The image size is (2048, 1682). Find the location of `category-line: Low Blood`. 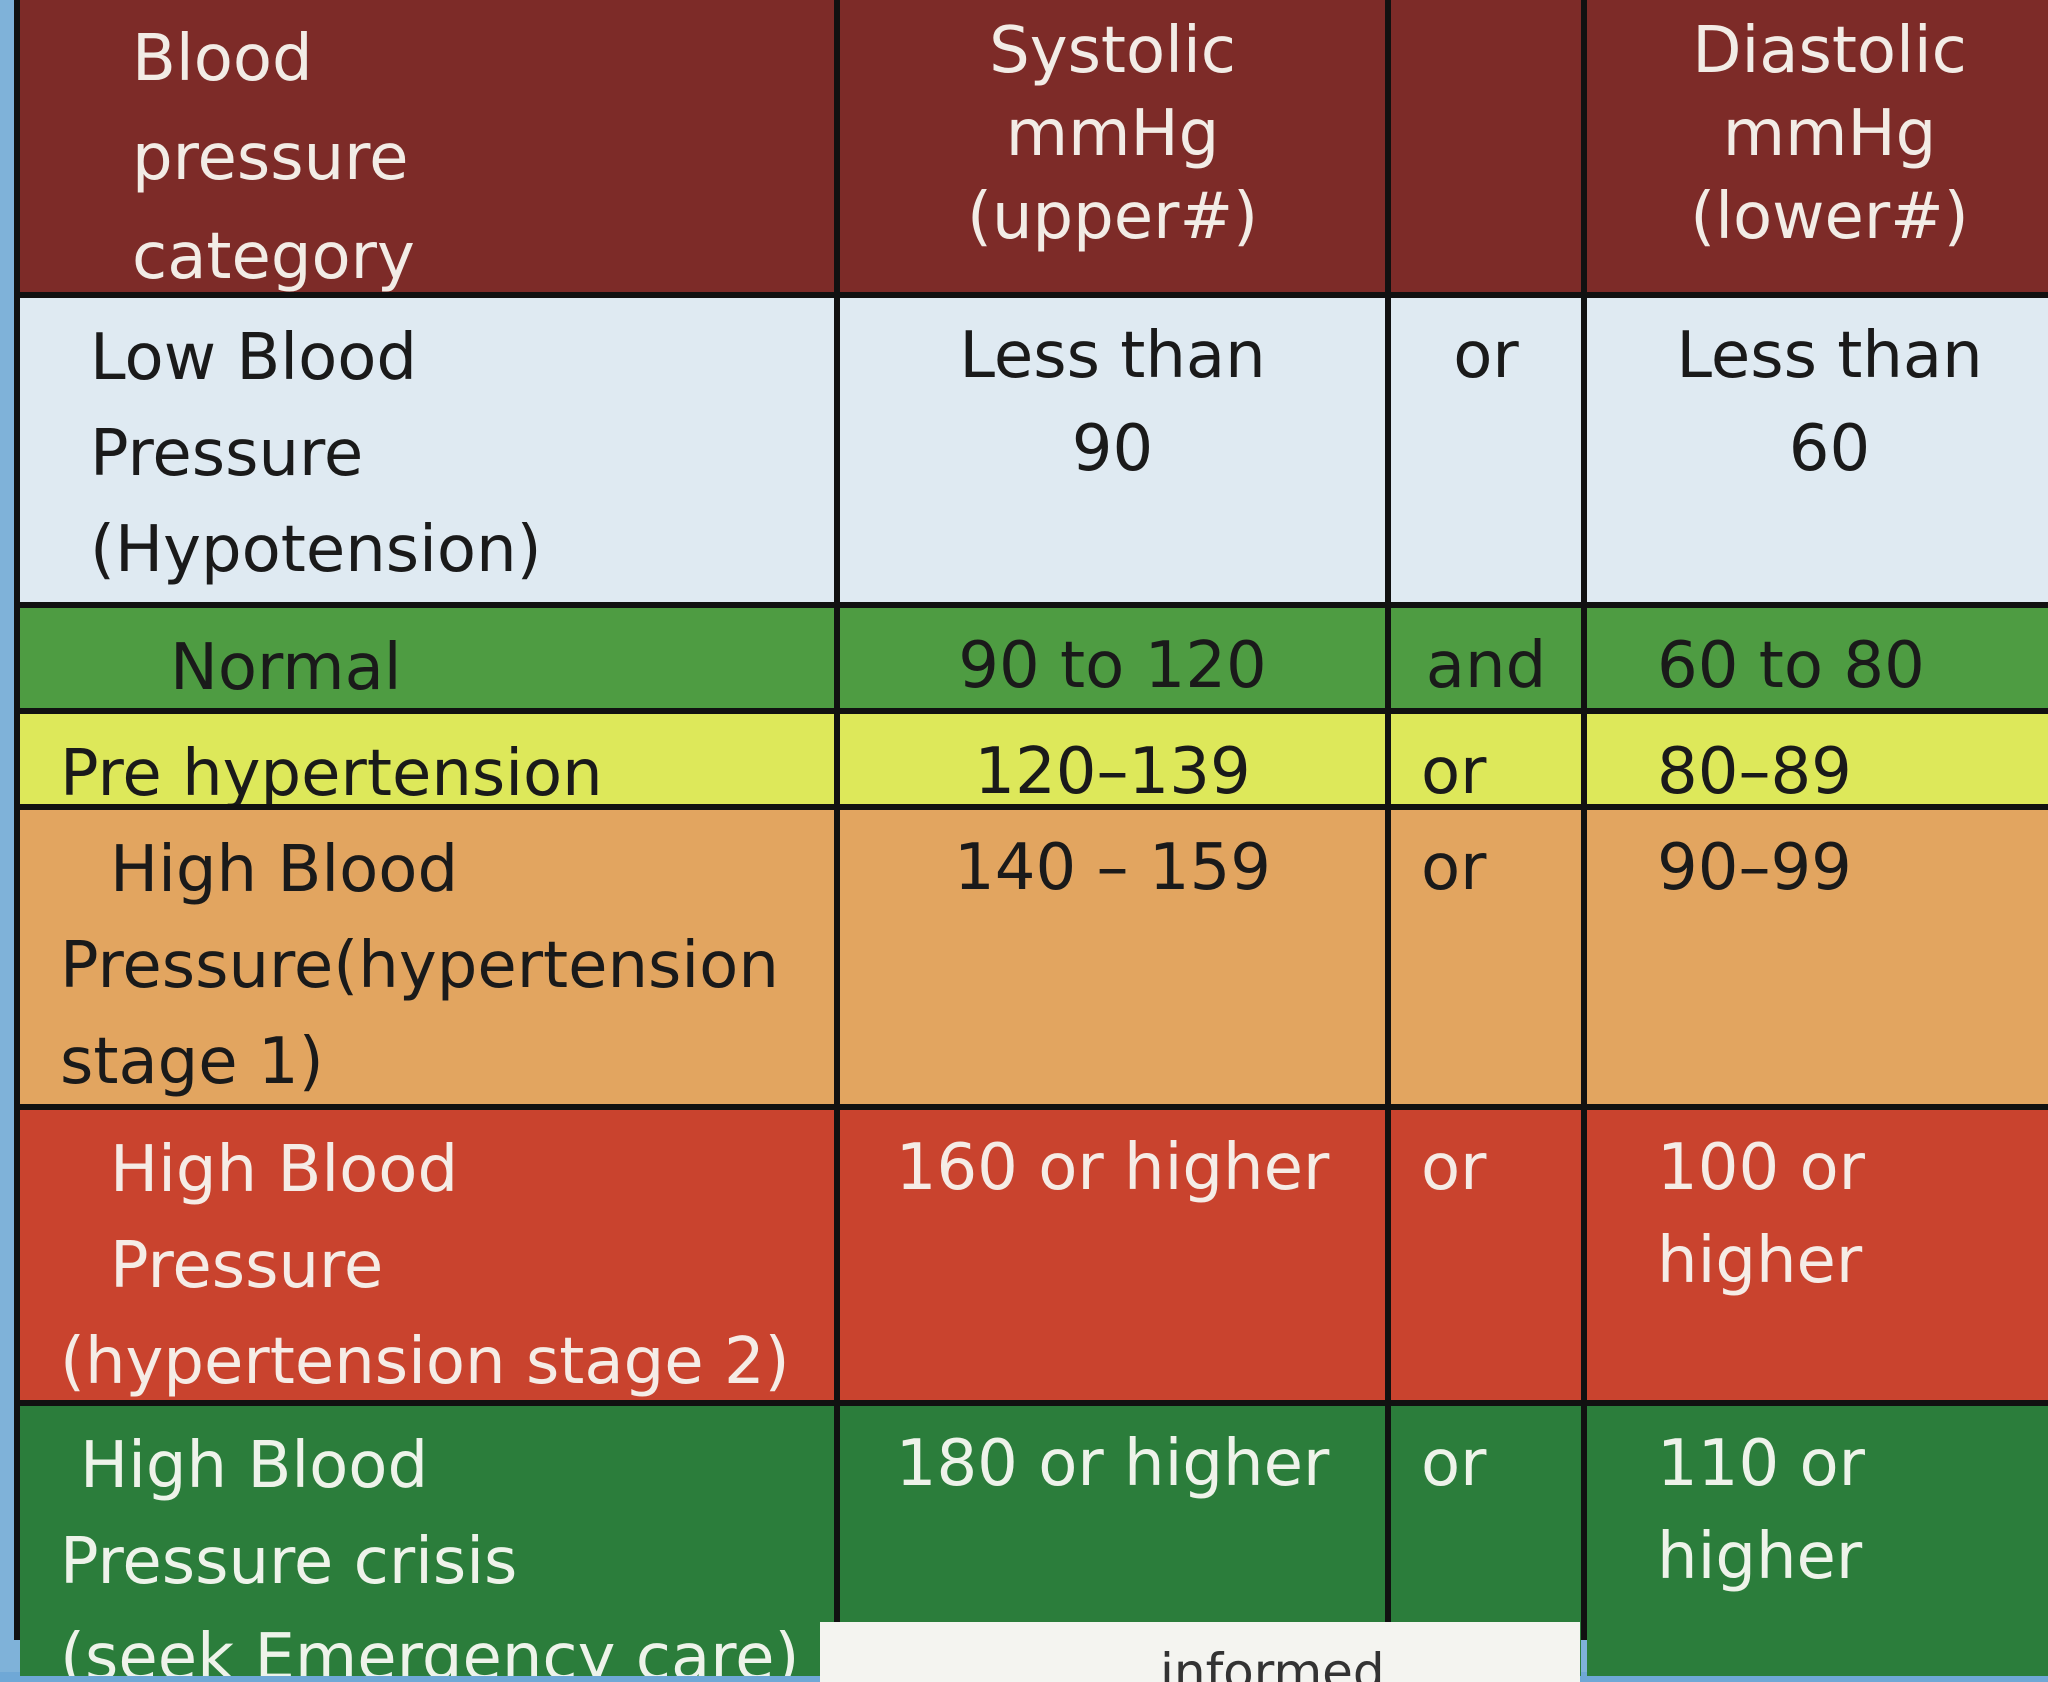

category-line: Low Blood is located at coordinates (253, 358).